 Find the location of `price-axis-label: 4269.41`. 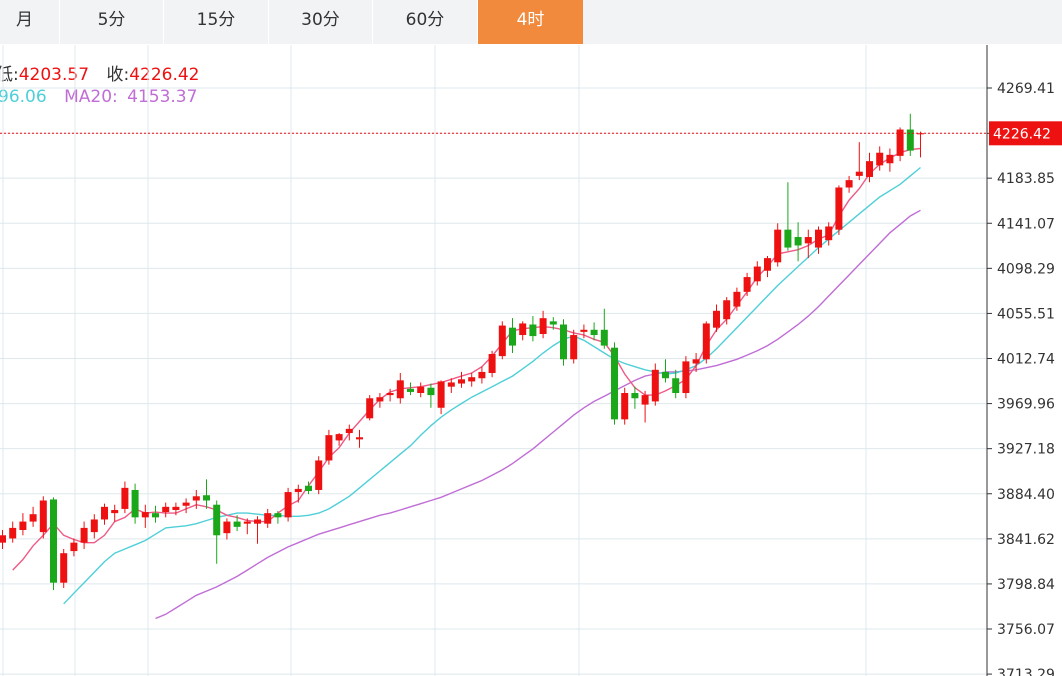

price-axis-label: 4269.41 is located at coordinates (1026, 89).